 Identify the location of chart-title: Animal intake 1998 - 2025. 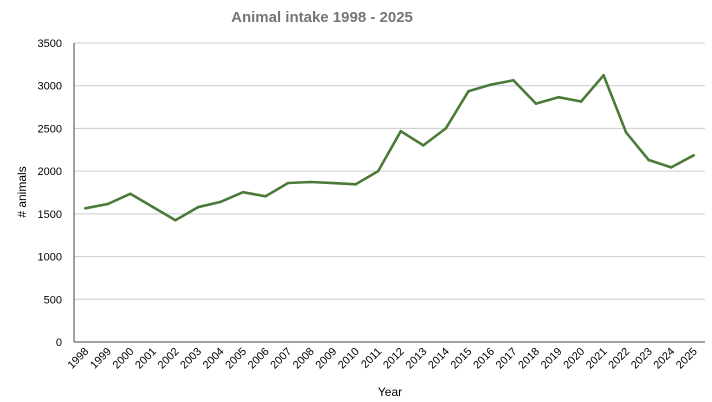
(322, 17).